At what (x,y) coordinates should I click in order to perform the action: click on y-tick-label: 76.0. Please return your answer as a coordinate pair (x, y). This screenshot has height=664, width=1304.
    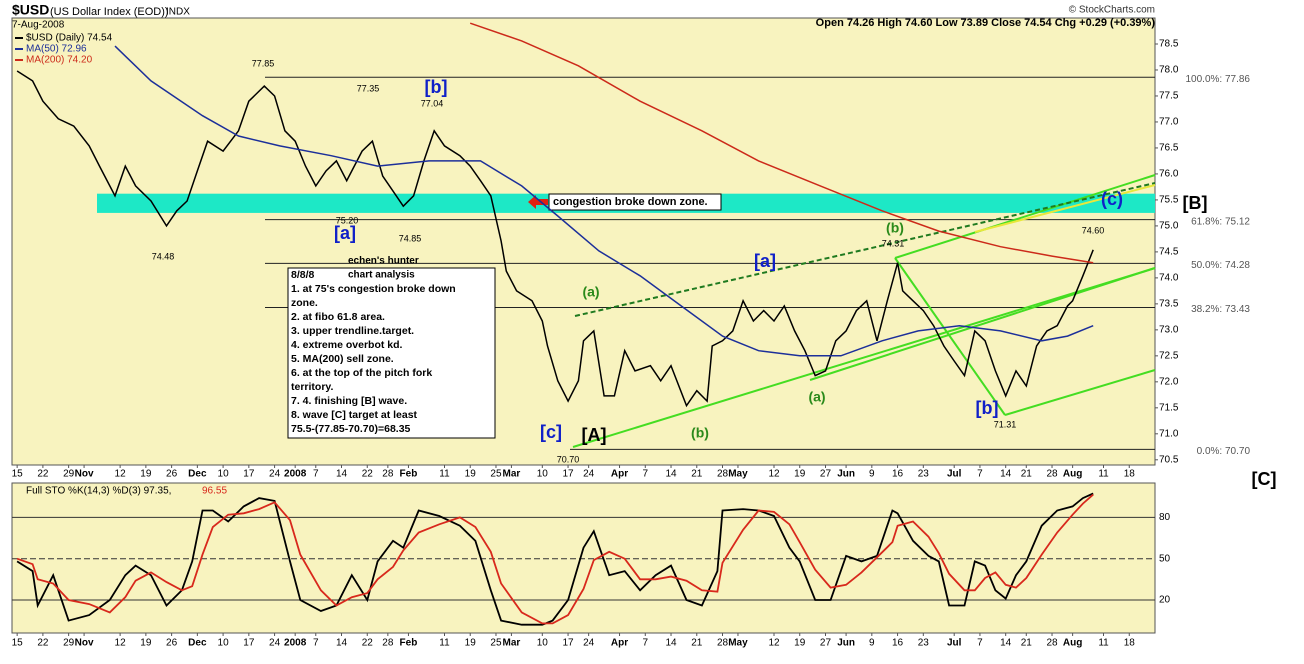
    Looking at the image, I should click on (1169, 174).